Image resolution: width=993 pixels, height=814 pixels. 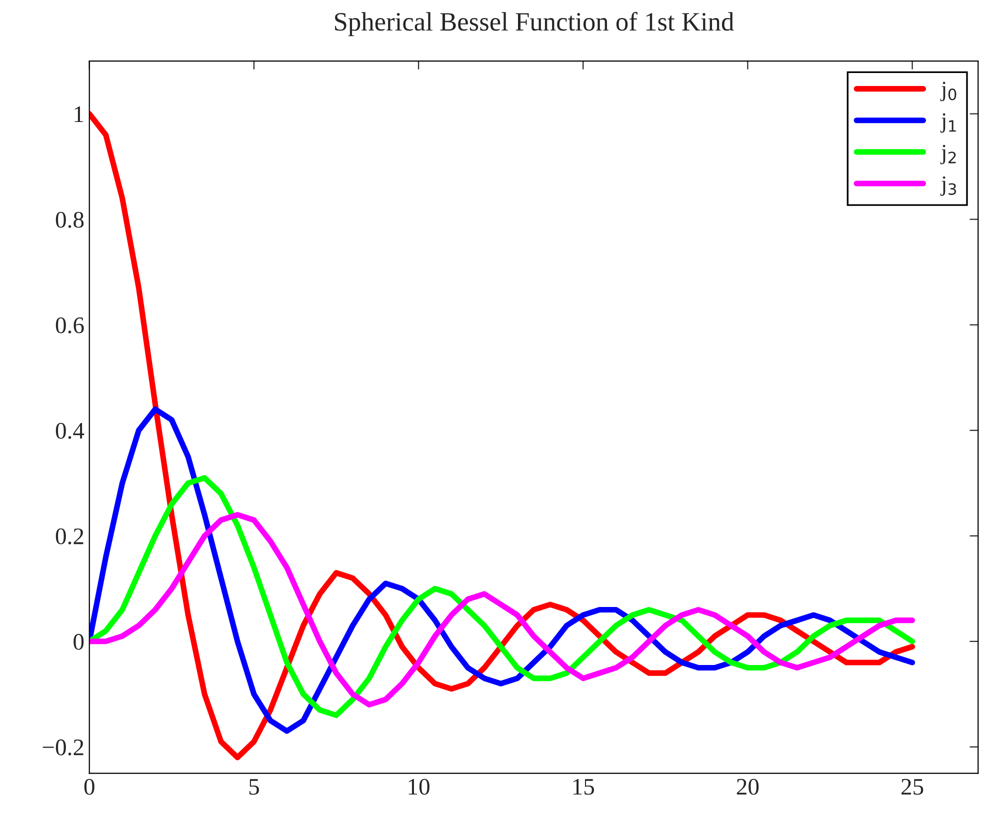 What do you see at coordinates (70, 430) in the screenshot?
I see `y-tick-label: 0.4` at bounding box center [70, 430].